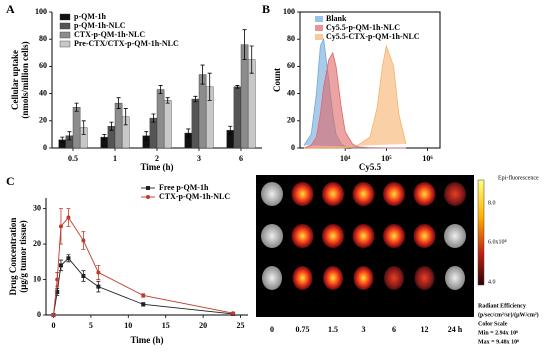 Image resolution: width=550 pixels, height=353 pixels. I want to click on scale-text: Min = 2.94x 10⁸, so click(498, 333).